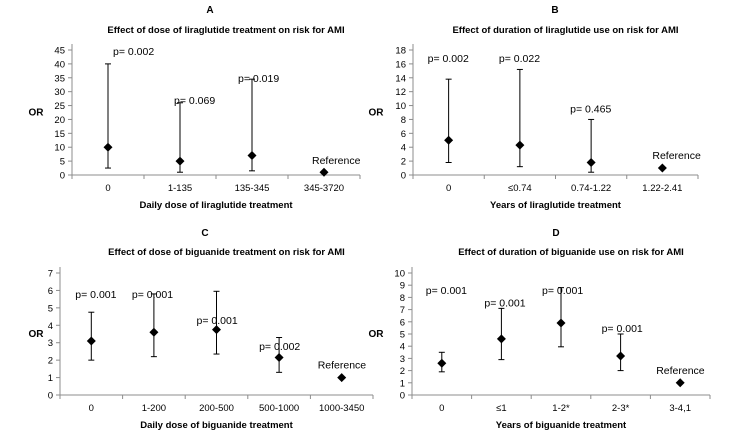  I want to click on x-axis-title: Daily dose of liraglutide treatment, so click(216, 205).